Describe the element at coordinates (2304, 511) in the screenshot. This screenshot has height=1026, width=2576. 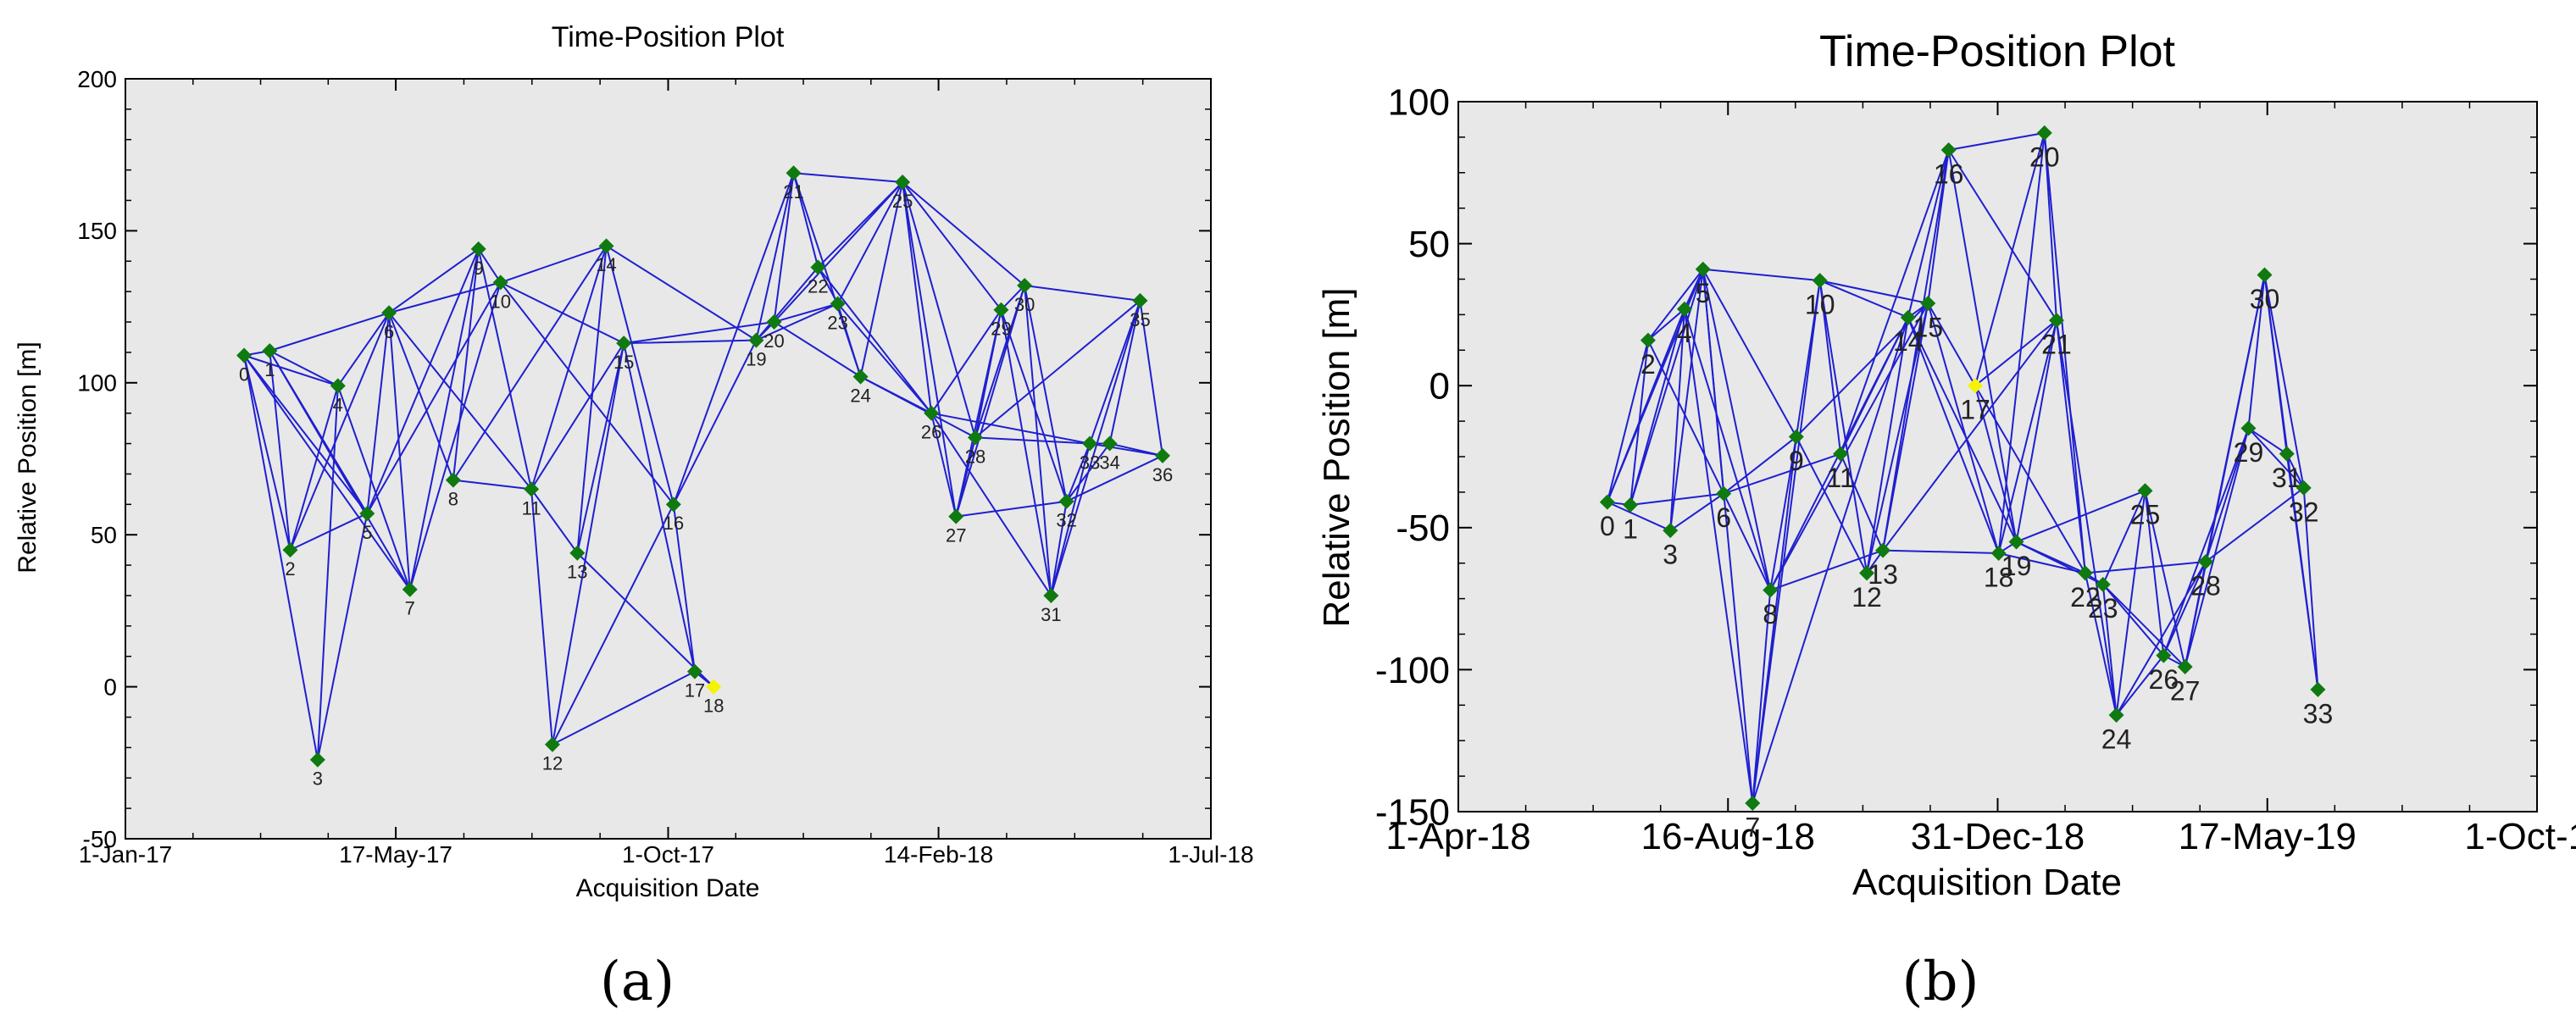
I see `point-label: 32` at that location.